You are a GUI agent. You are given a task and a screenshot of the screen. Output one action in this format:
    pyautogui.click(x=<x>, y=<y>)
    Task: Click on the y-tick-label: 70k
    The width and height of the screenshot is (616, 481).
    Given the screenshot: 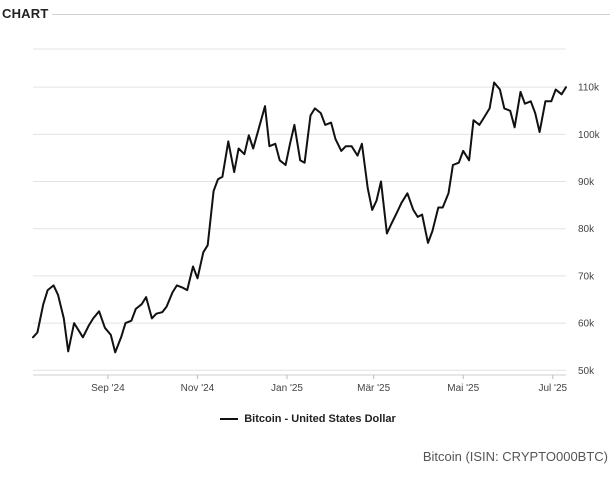 What is the action you would take?
    pyautogui.click(x=586, y=276)
    